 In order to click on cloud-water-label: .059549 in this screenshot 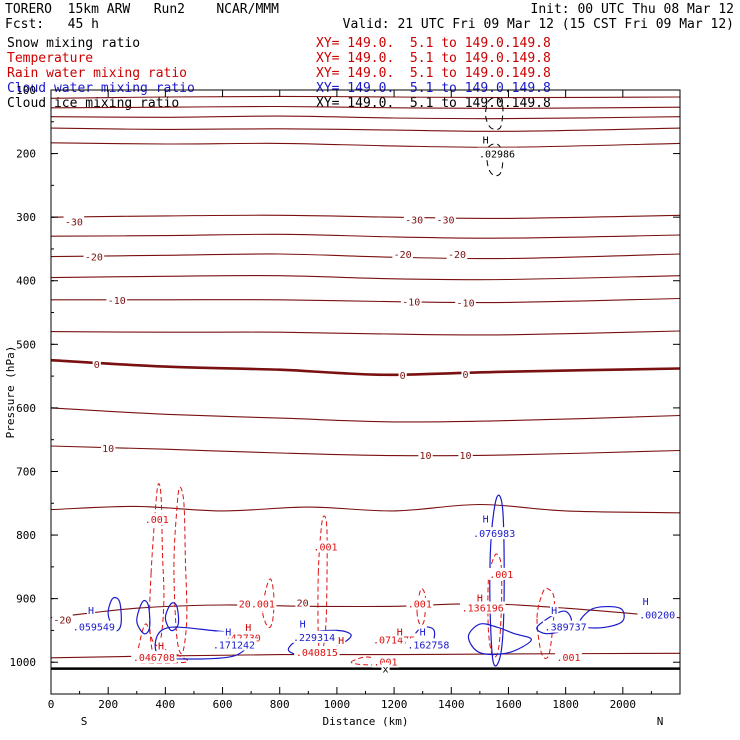, I will do `click(94, 628)`.